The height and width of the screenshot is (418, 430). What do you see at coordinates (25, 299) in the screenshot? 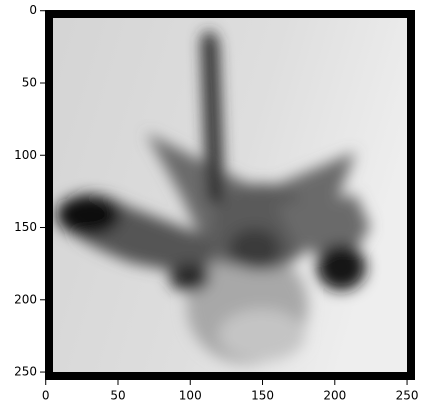
I see `y-tick-label: 200` at bounding box center [25, 299].